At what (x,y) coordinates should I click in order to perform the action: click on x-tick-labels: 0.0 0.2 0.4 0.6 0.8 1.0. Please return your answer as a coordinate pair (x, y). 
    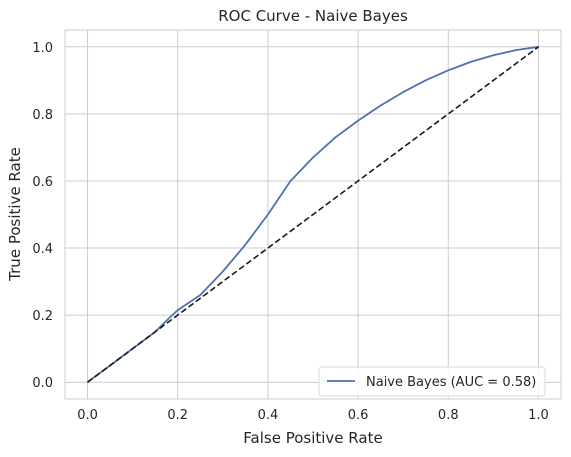
    Looking at the image, I should click on (313, 415).